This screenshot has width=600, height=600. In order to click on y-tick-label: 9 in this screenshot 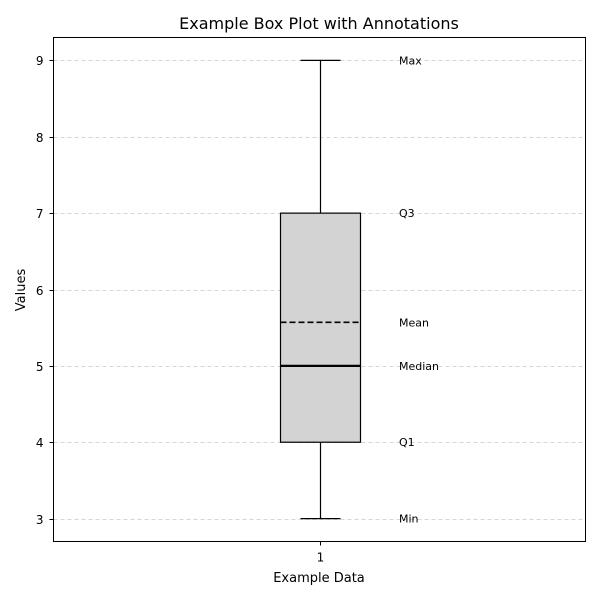, I will do `click(40, 61)`.